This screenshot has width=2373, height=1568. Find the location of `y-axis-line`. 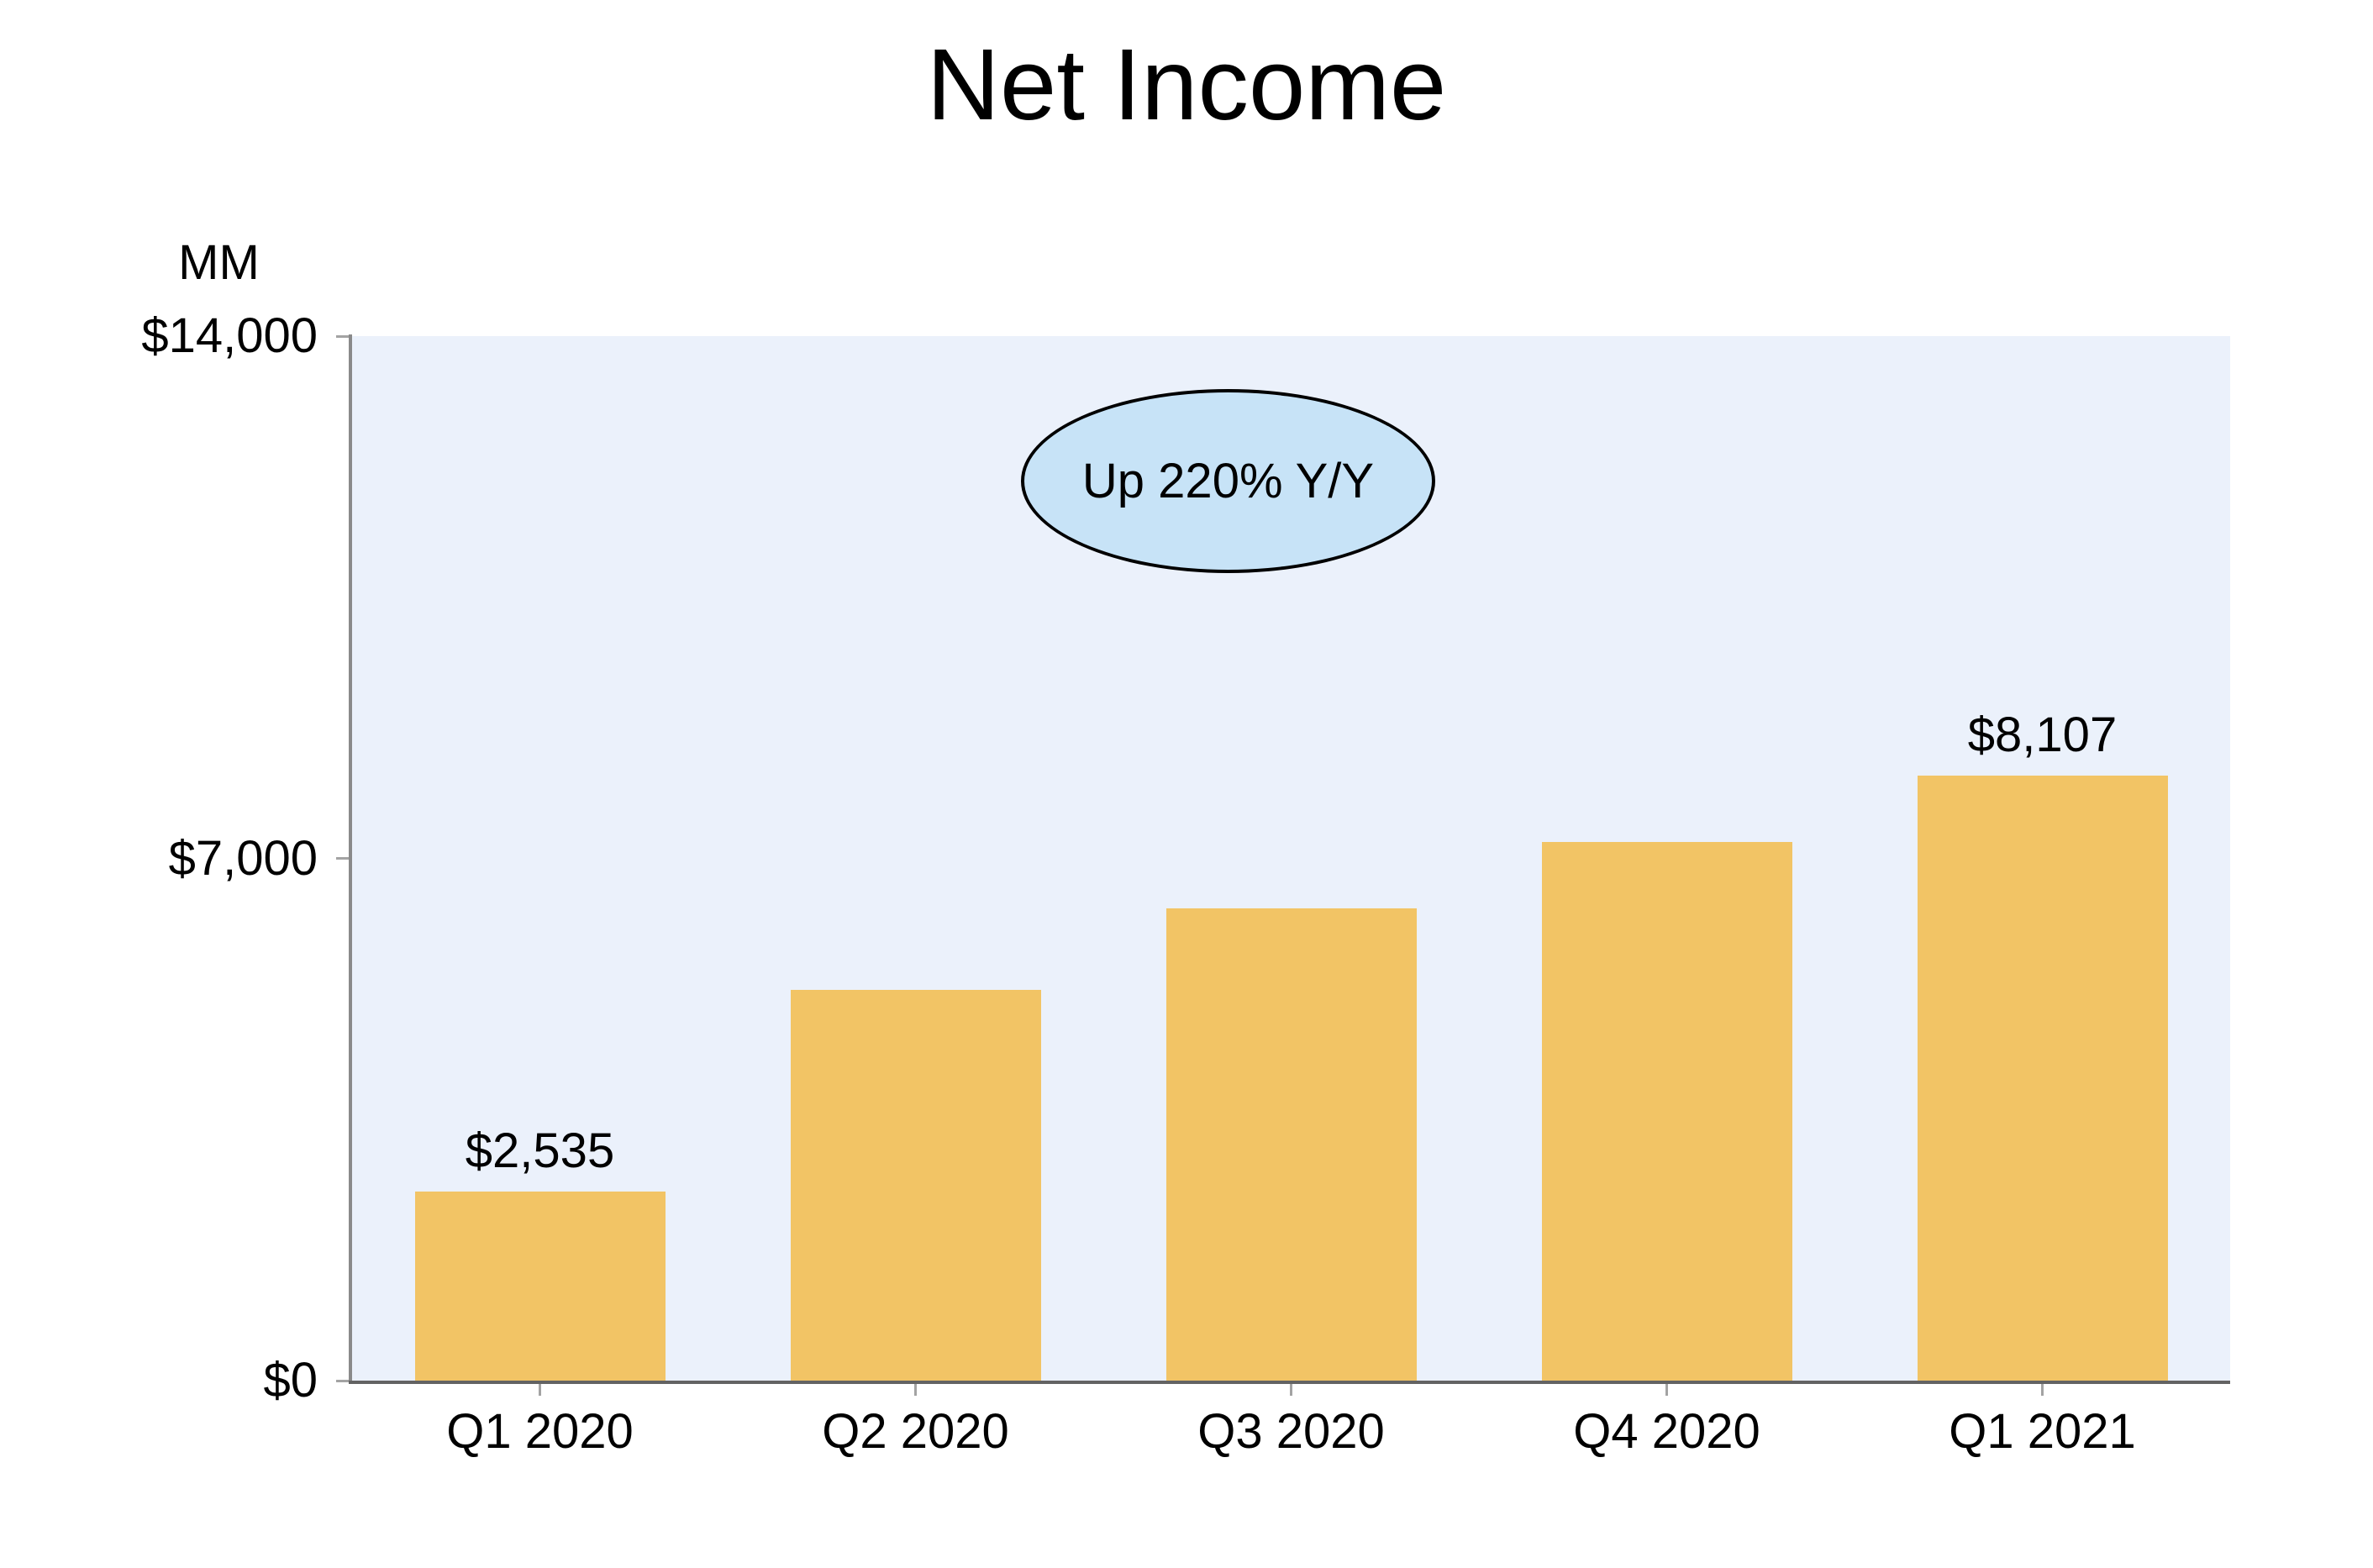

y-axis-line is located at coordinates (350, 859).